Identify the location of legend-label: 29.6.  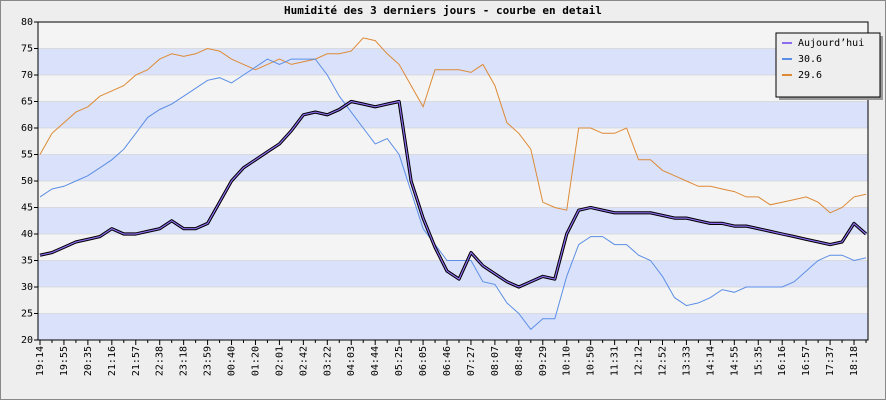
(810, 75).